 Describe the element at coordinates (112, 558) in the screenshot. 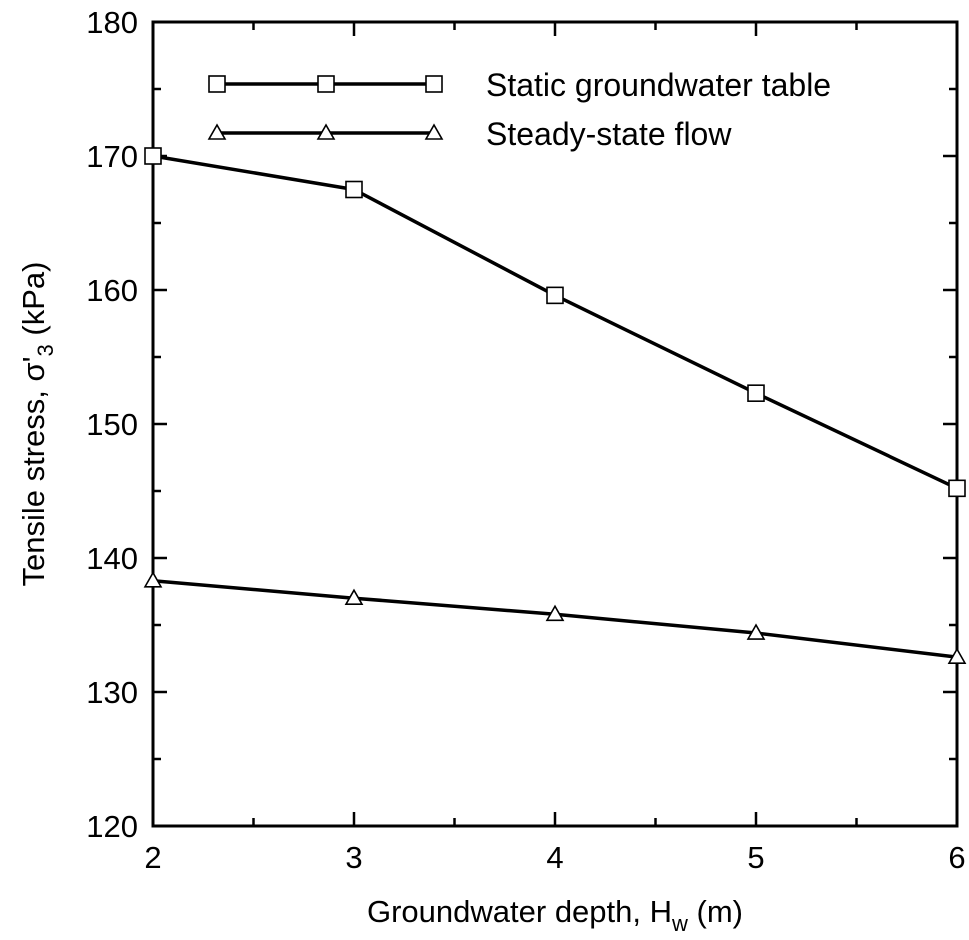

I see `y-tick-label: 140` at that location.